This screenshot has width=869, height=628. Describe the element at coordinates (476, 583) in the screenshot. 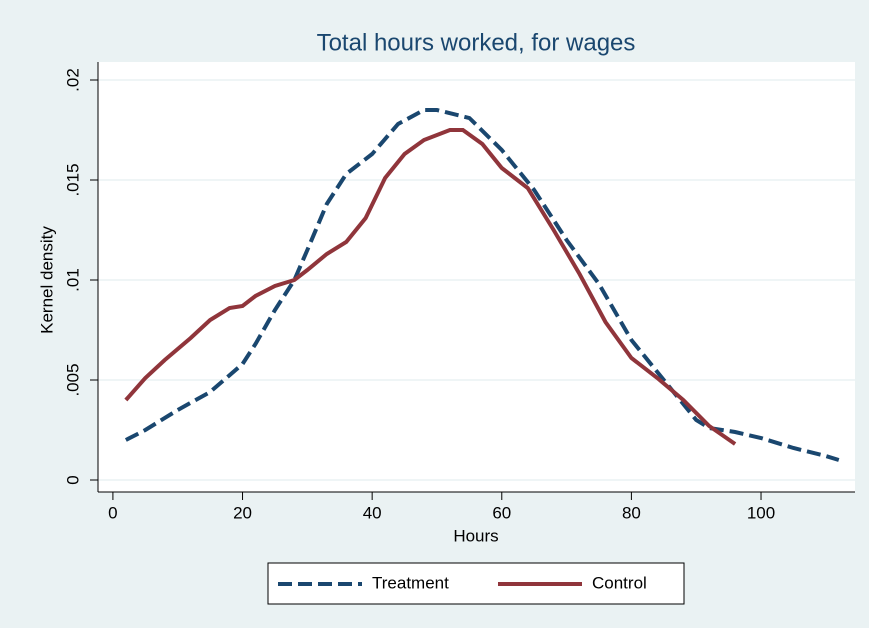

I see `legend-box` at that location.